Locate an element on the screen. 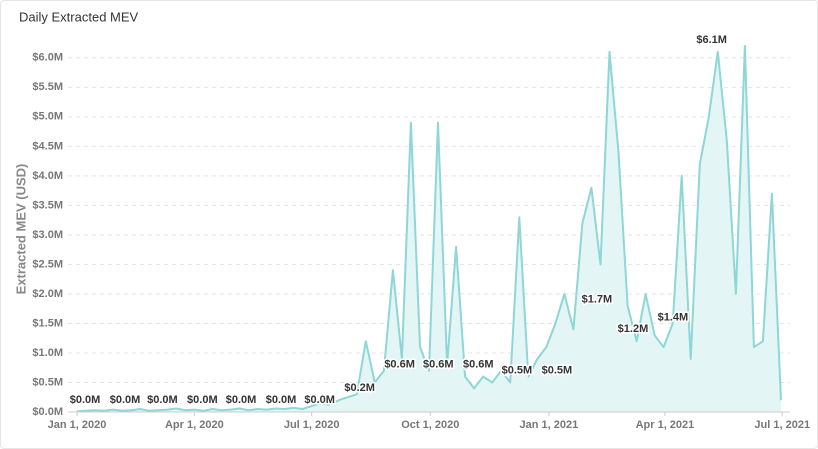  data-label: $1.7M is located at coordinates (597, 300).